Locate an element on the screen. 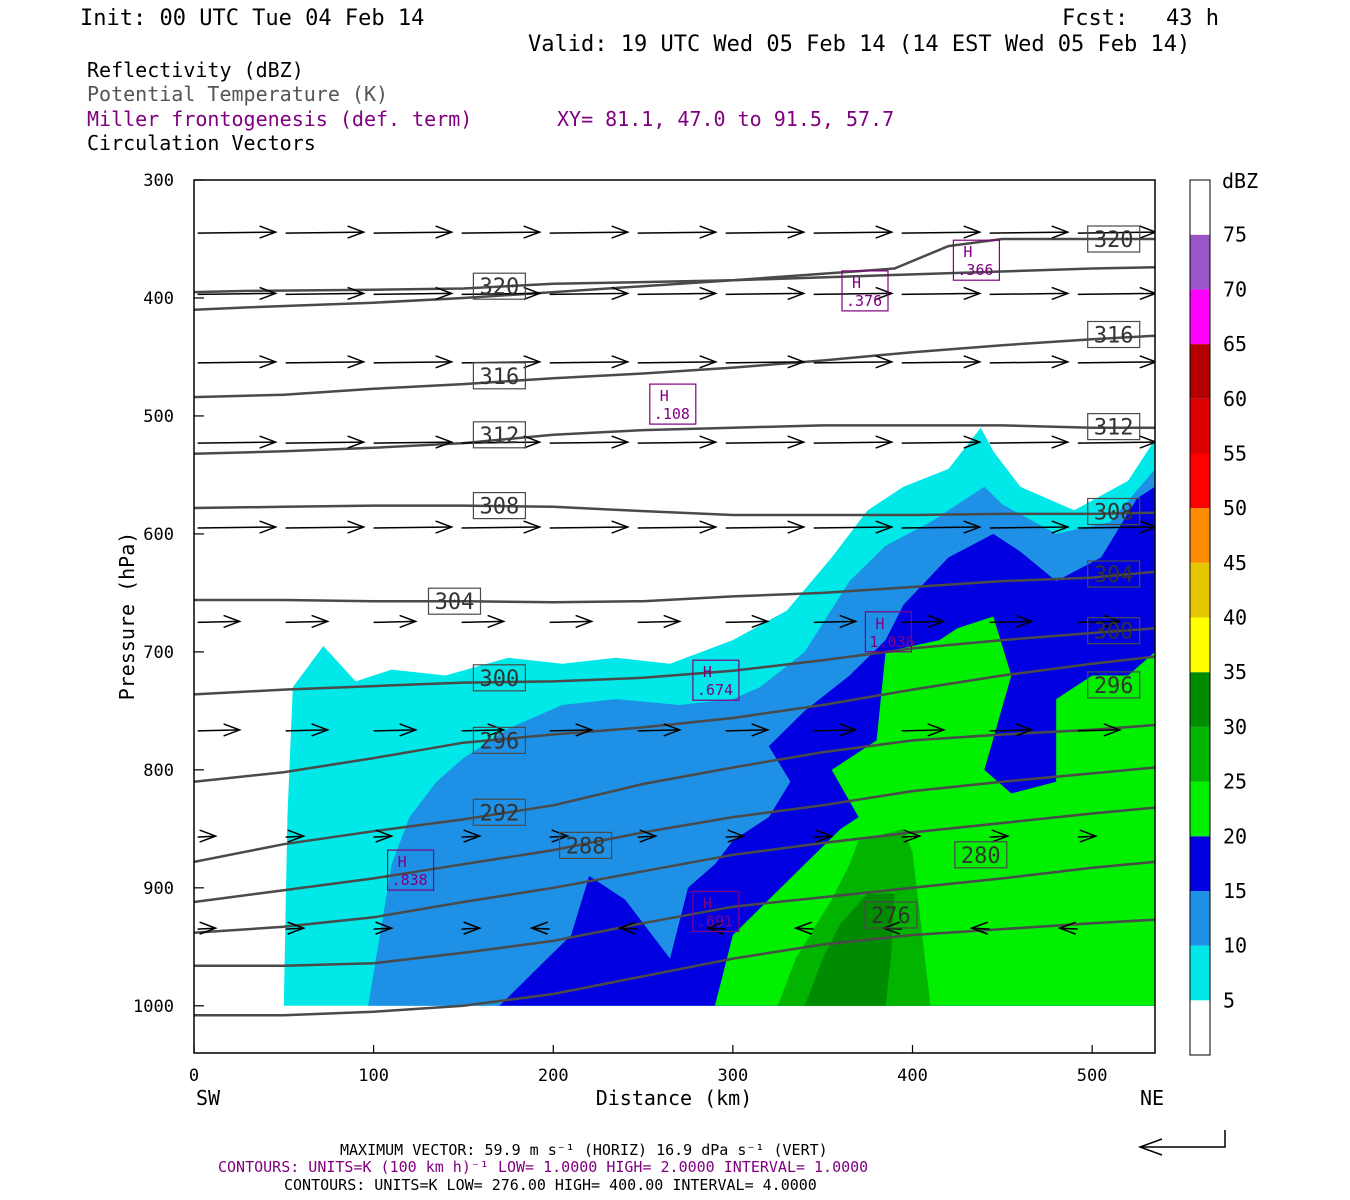 Image resolution: width=1350 pixels, height=1200 pixels. frontogenesis-high-label: H.838 is located at coordinates (411, 870).